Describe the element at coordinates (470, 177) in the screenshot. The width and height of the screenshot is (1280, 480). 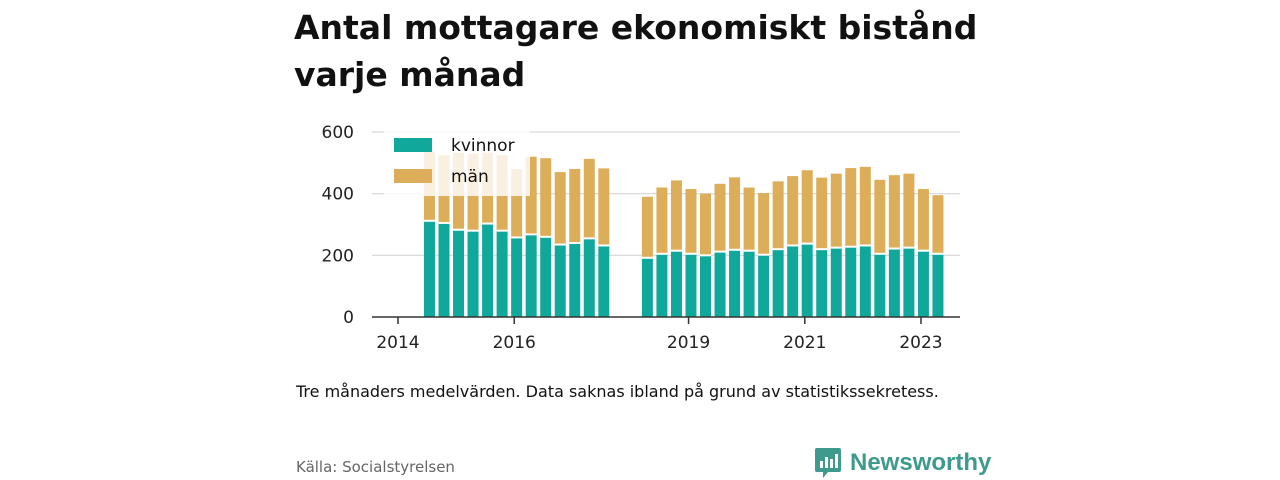
I see `legend-label-man: män` at that location.